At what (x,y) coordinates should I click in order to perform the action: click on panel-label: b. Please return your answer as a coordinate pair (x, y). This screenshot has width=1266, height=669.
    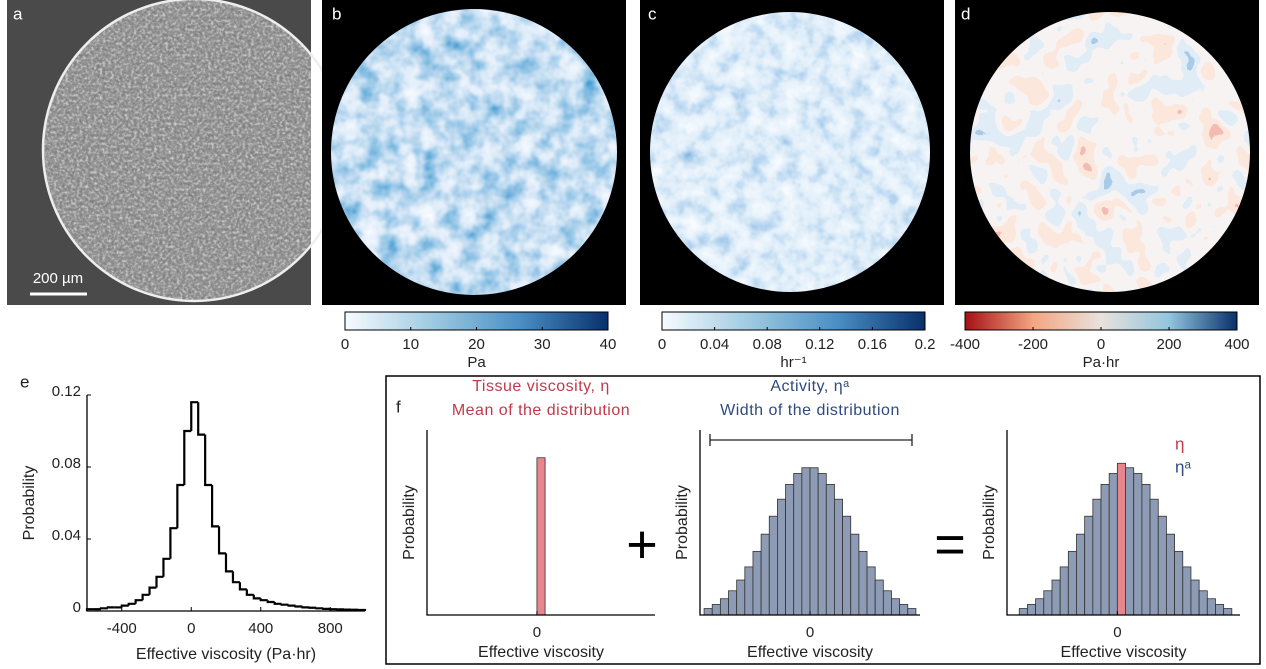
    Looking at the image, I should click on (336, 13).